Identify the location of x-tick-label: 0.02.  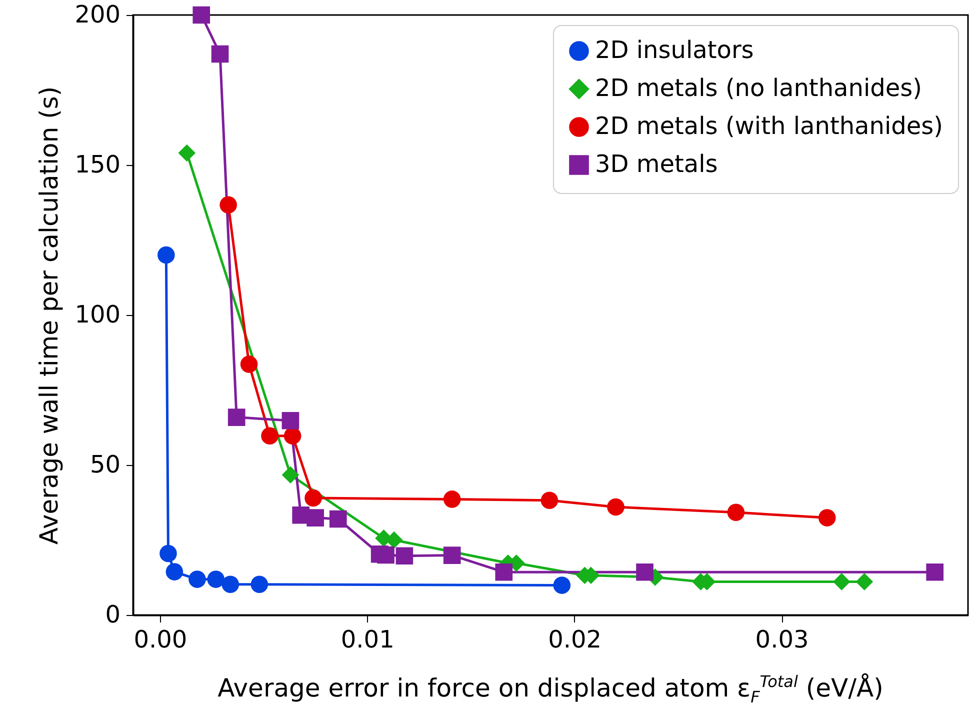
(575, 640).